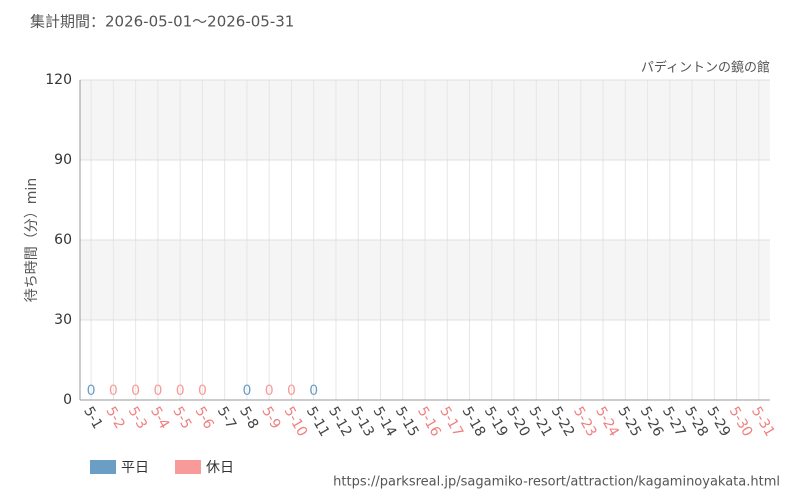 The width and height of the screenshot is (800, 504). What do you see at coordinates (226, 418) in the screenshot?
I see `x-tick-label: 5-7` at bounding box center [226, 418].